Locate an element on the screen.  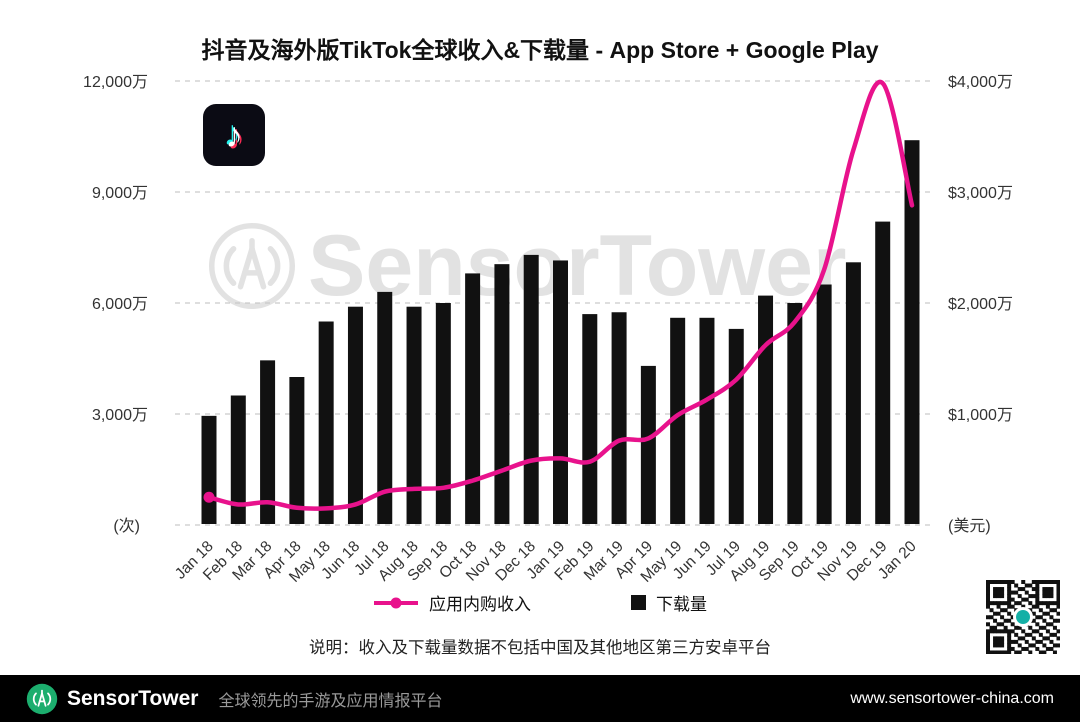
legend-label-revenue: 应用内购收入 is located at coordinates (480, 604).